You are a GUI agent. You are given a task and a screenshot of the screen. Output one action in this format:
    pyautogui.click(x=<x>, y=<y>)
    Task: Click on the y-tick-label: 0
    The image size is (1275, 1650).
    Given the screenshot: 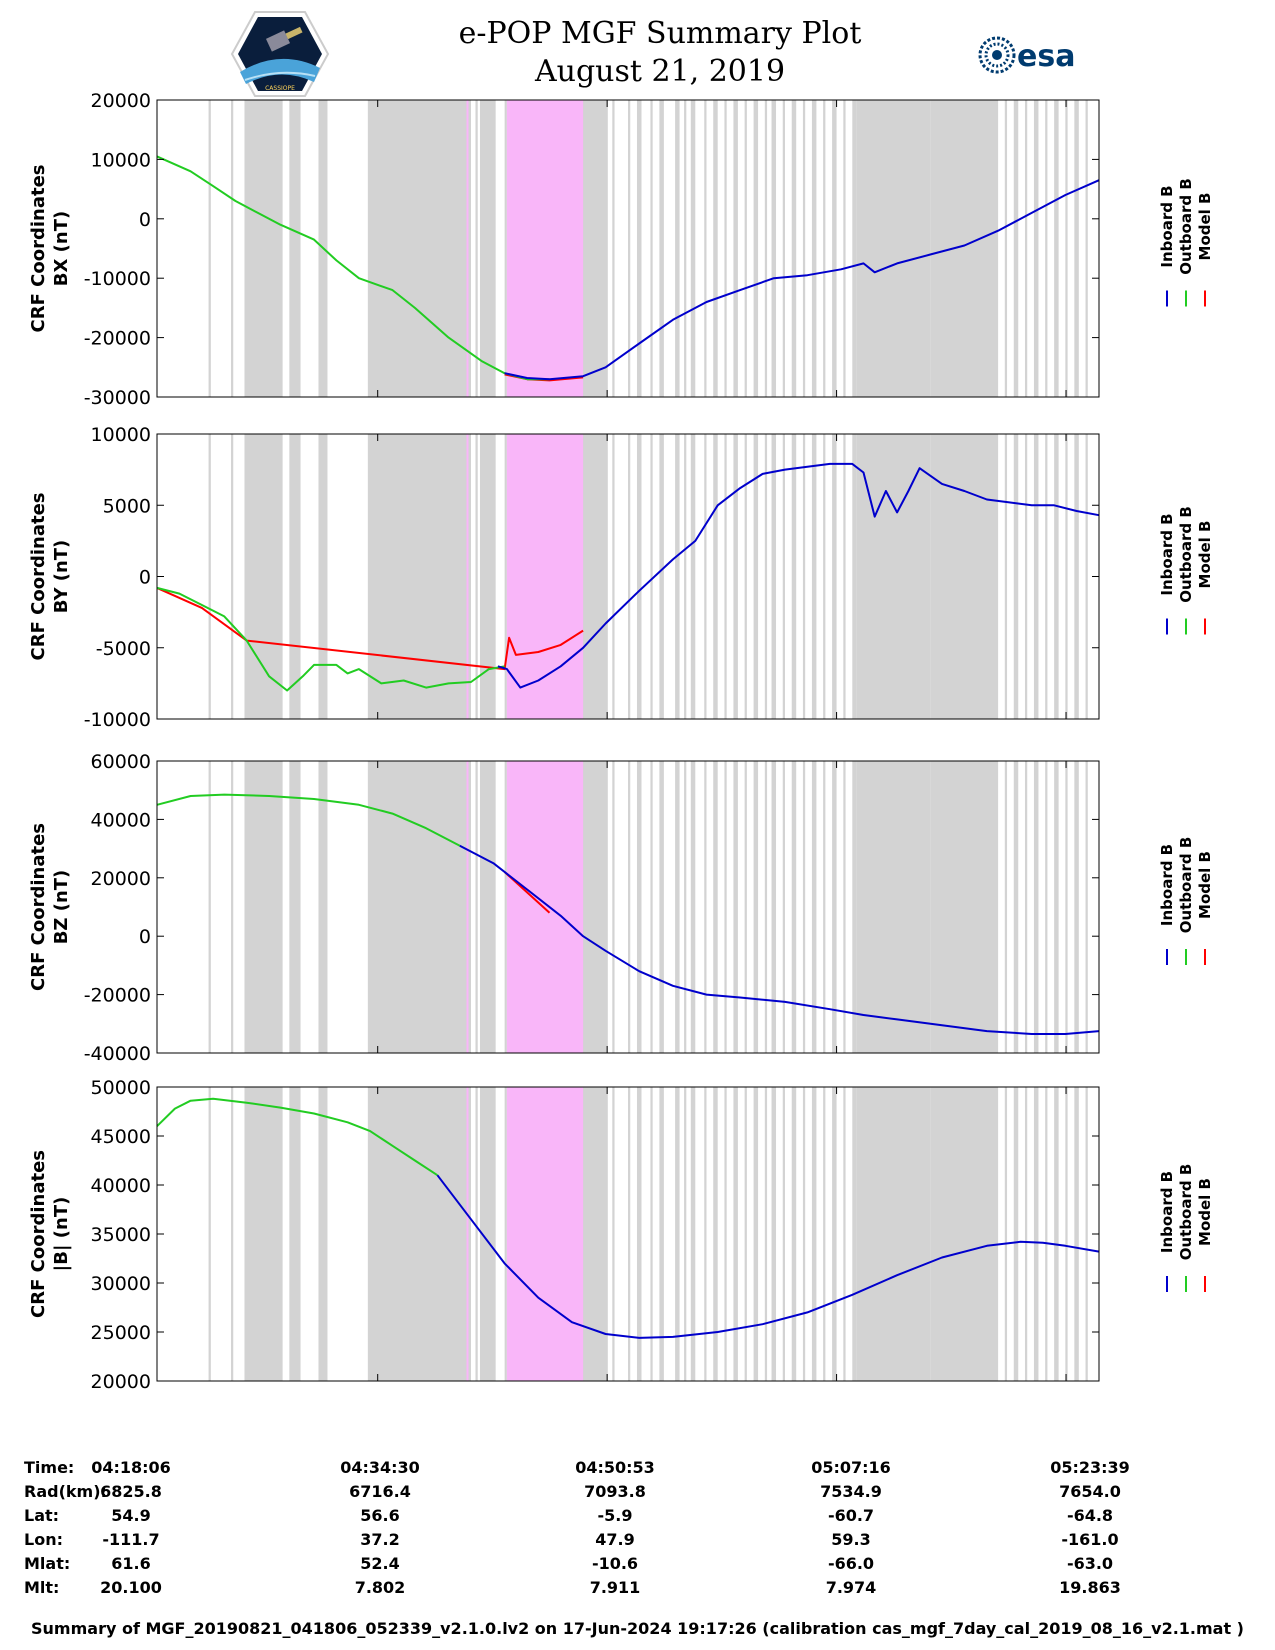 What is the action you would take?
    pyautogui.click(x=145, y=937)
    